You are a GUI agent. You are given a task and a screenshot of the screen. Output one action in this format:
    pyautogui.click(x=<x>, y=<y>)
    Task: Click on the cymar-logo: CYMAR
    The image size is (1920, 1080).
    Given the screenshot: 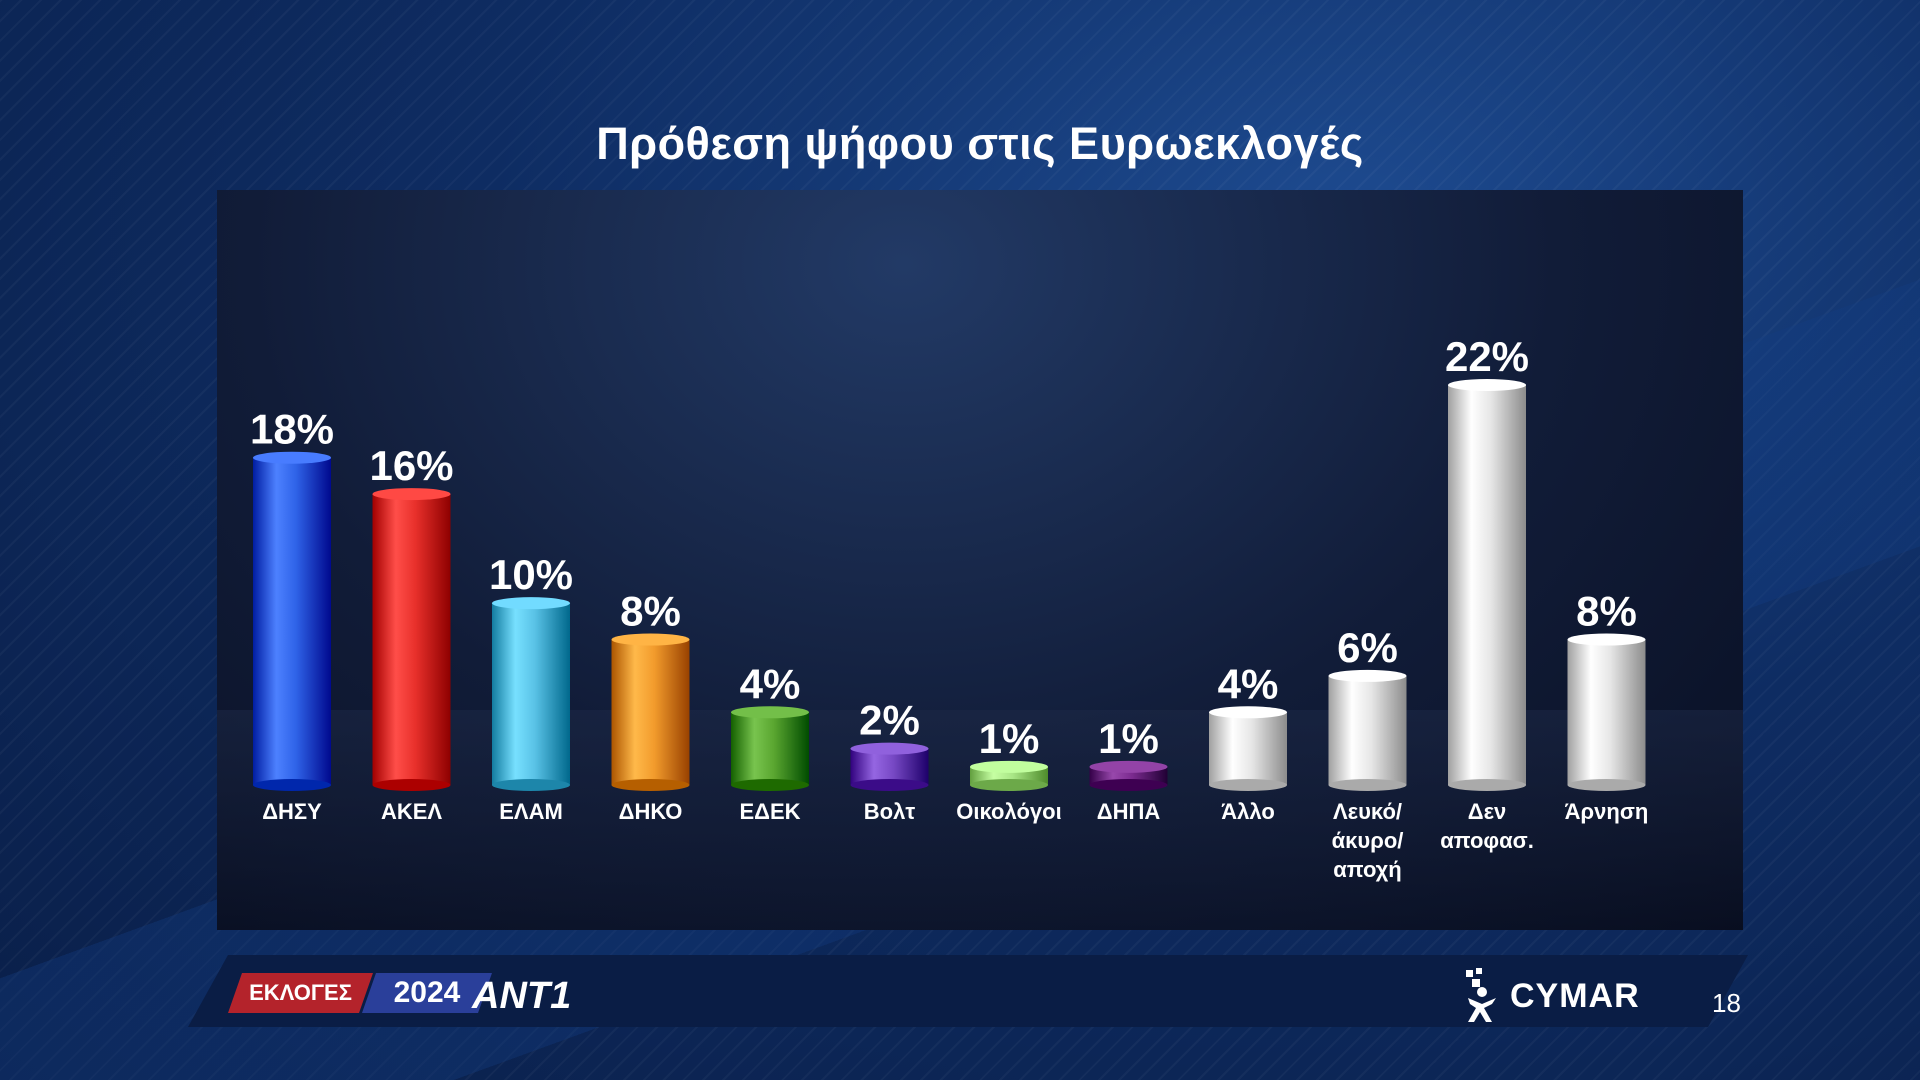 What is the action you would take?
    pyautogui.click(x=1551, y=996)
    